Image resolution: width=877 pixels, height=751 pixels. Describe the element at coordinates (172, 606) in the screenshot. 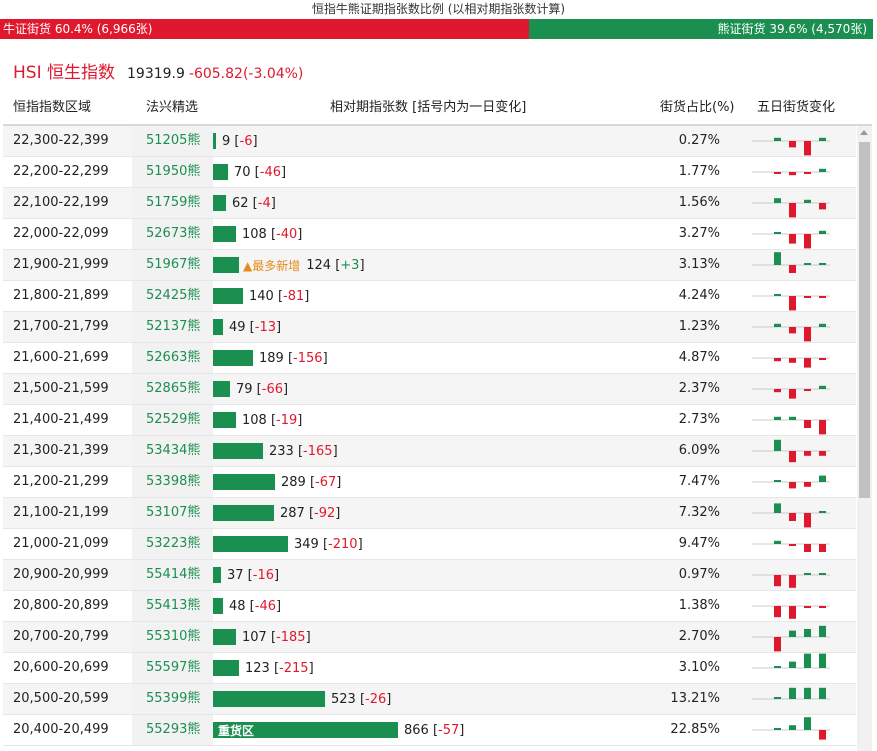

I see `warrant-code-link: 55413熊` at that location.